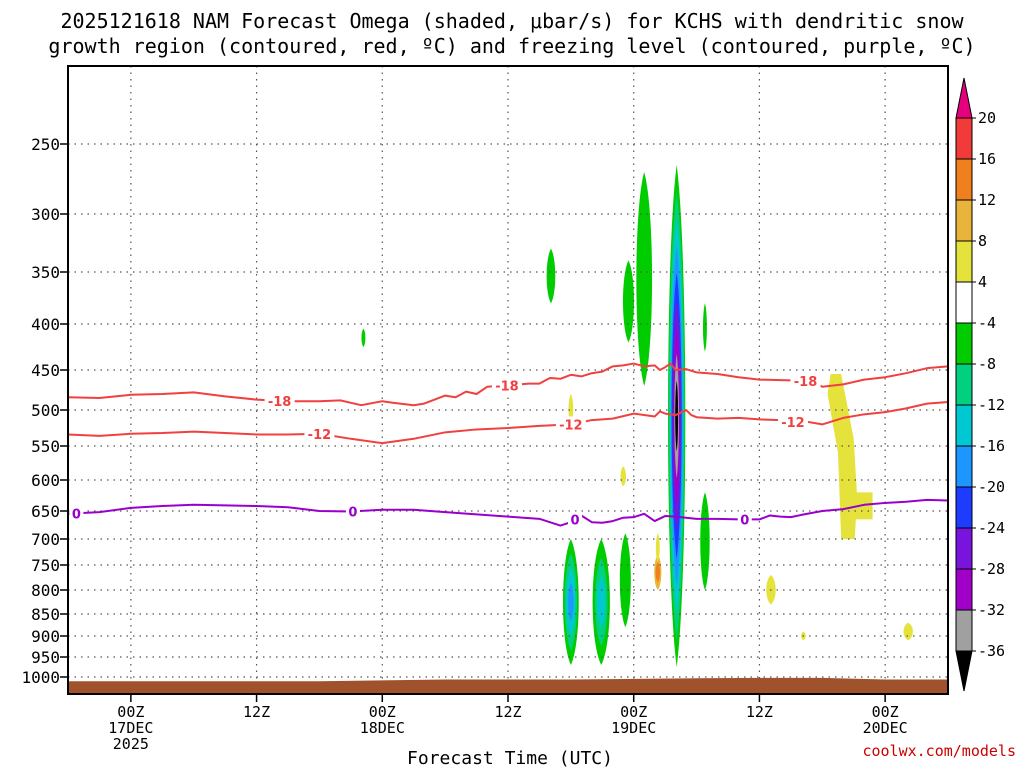 The image size is (1024, 768). Describe the element at coordinates (987, 118) in the screenshot. I see `colorbar-label-20: 20` at that location.